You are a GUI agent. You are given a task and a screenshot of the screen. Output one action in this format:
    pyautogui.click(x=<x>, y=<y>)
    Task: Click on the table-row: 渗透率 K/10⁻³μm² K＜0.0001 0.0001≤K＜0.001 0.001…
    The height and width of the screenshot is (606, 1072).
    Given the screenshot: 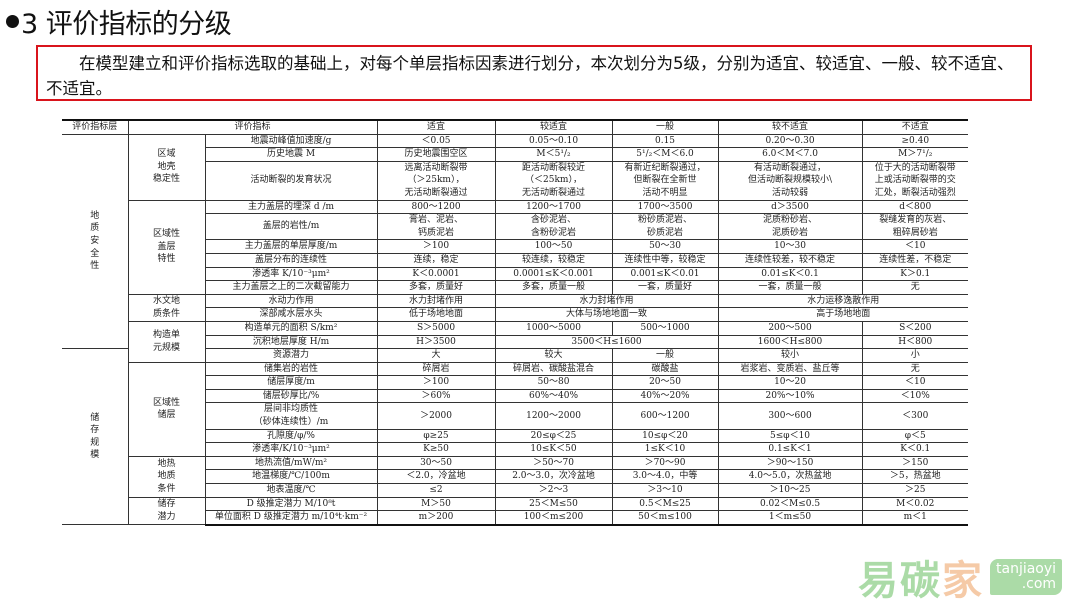 What is the action you would take?
    pyautogui.click(x=515, y=274)
    